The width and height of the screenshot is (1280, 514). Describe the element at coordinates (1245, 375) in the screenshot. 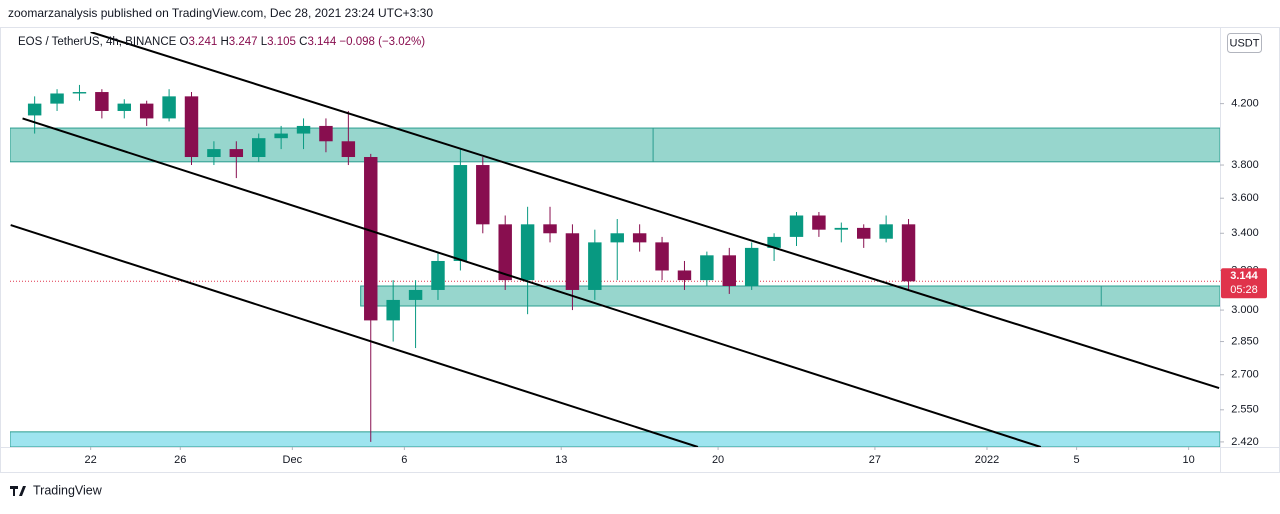

I see `y-tick-label: 2.700` at that location.